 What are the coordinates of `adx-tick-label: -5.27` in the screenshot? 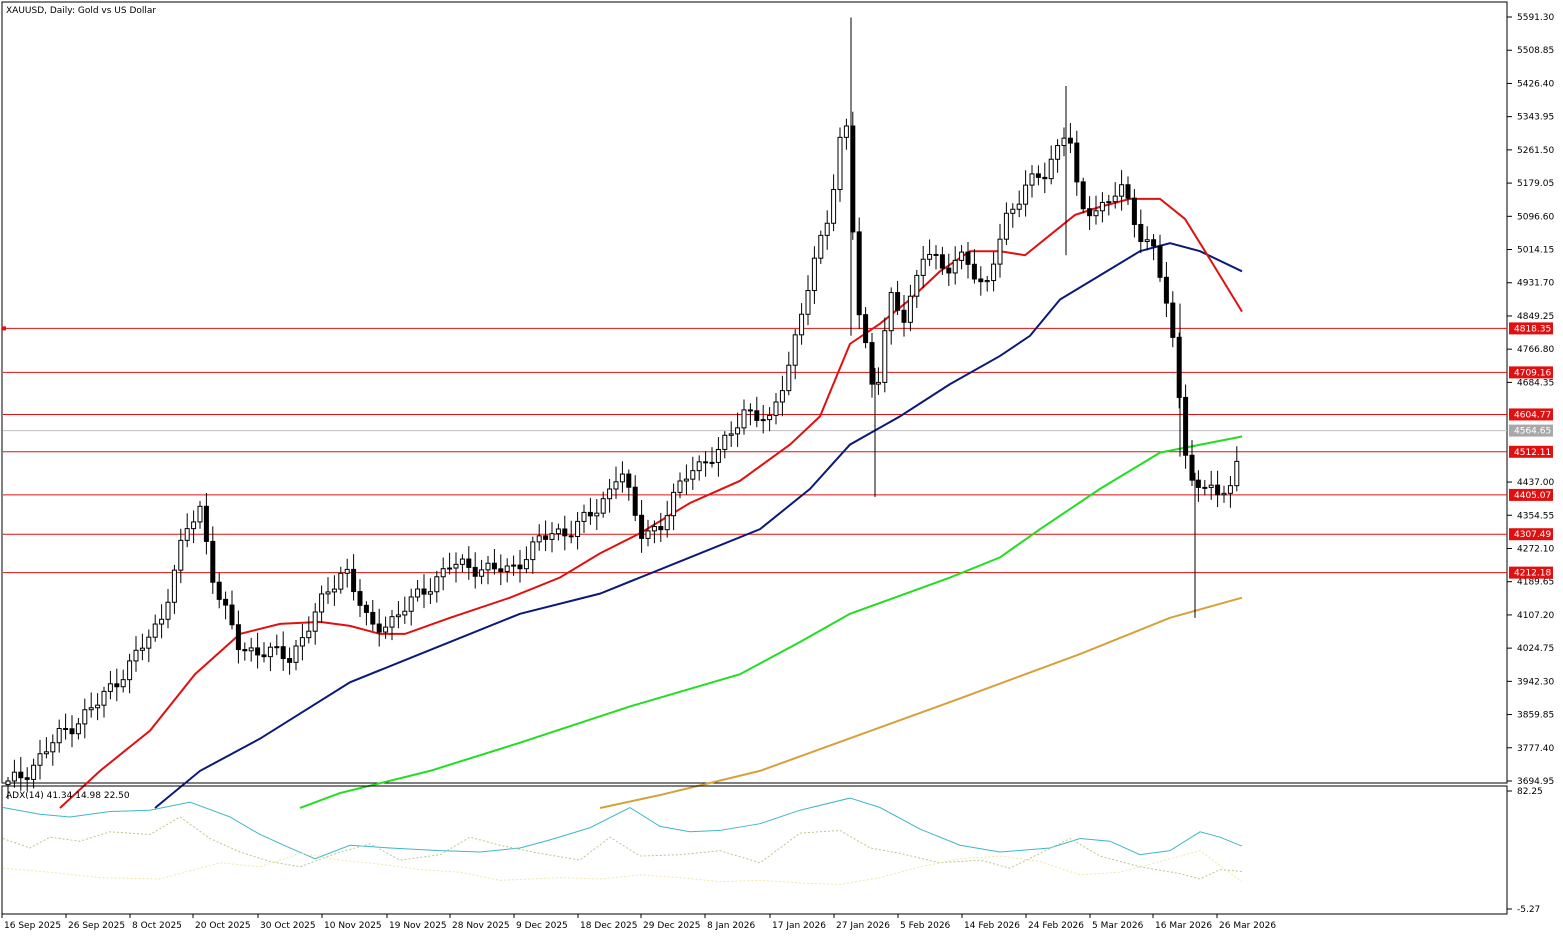 It's located at (1528, 910).